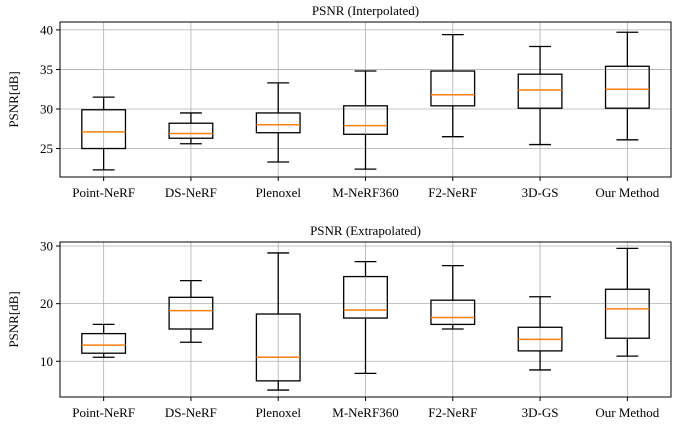  Describe the element at coordinates (365, 230) in the screenshot. I see `chart-title: PSNR (Extrapolated)` at that location.